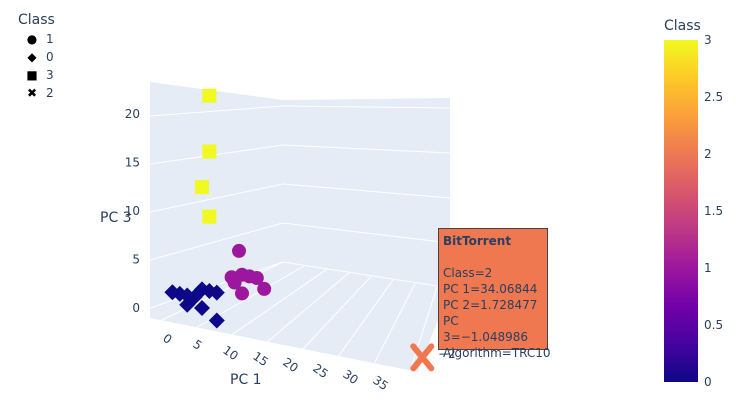 Image resolution: width=736 pixels, height=402 pixels. What do you see at coordinates (350, 377) in the screenshot?
I see `x-tick-label: 30` at bounding box center [350, 377].